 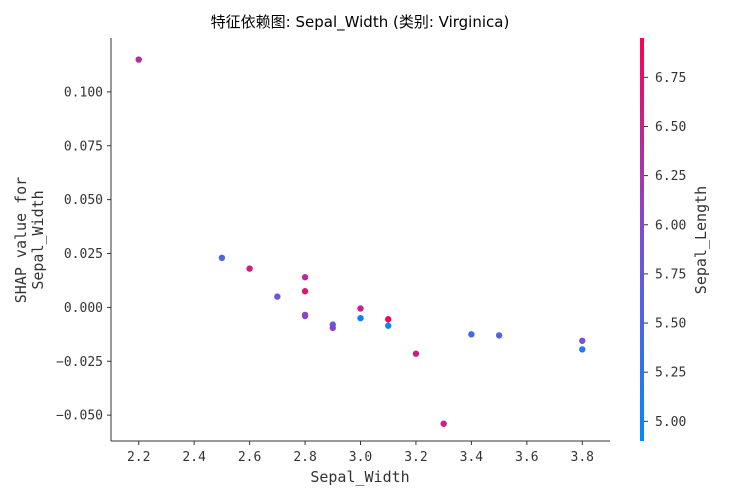 I want to click on colorbar-tick-label: 5.00, so click(x=670, y=422).